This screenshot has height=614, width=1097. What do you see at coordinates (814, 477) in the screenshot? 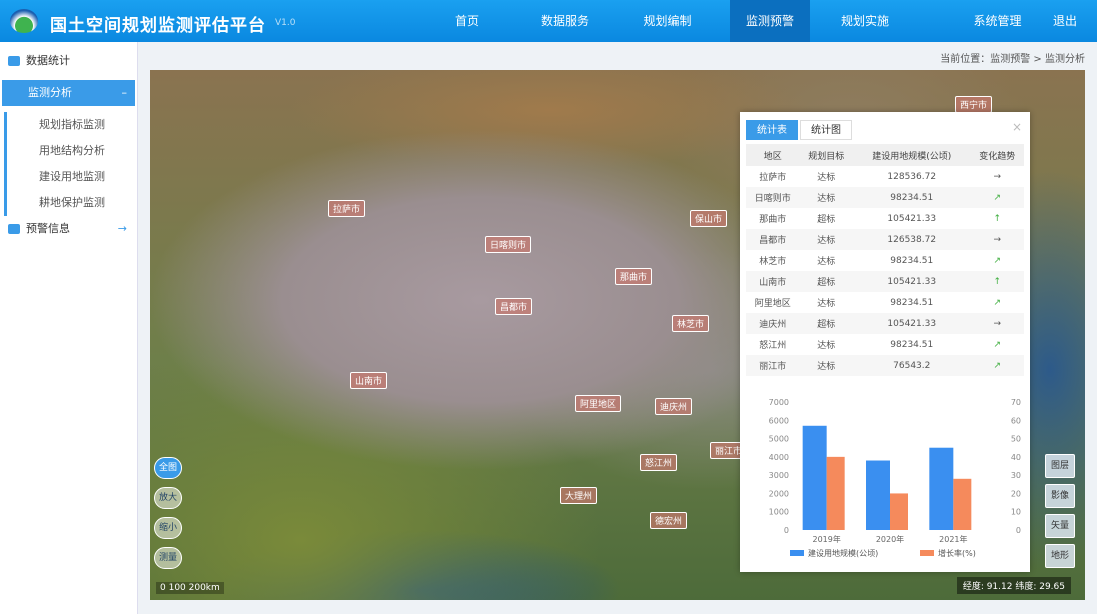
I see `bar-1-blue` at bounding box center [814, 477].